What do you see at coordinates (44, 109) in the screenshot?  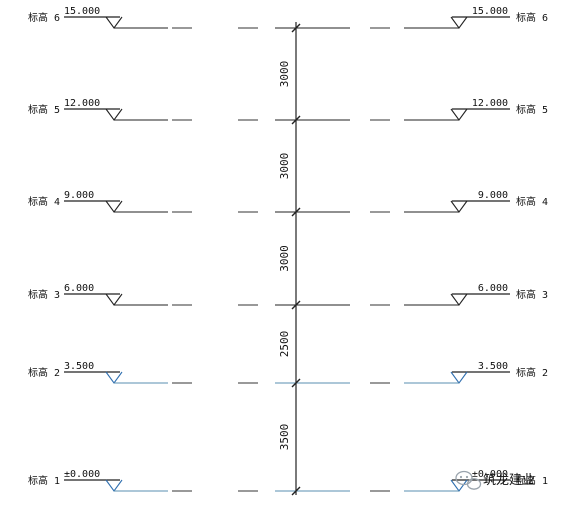 I see `level-name-left: 标高 5` at bounding box center [44, 109].